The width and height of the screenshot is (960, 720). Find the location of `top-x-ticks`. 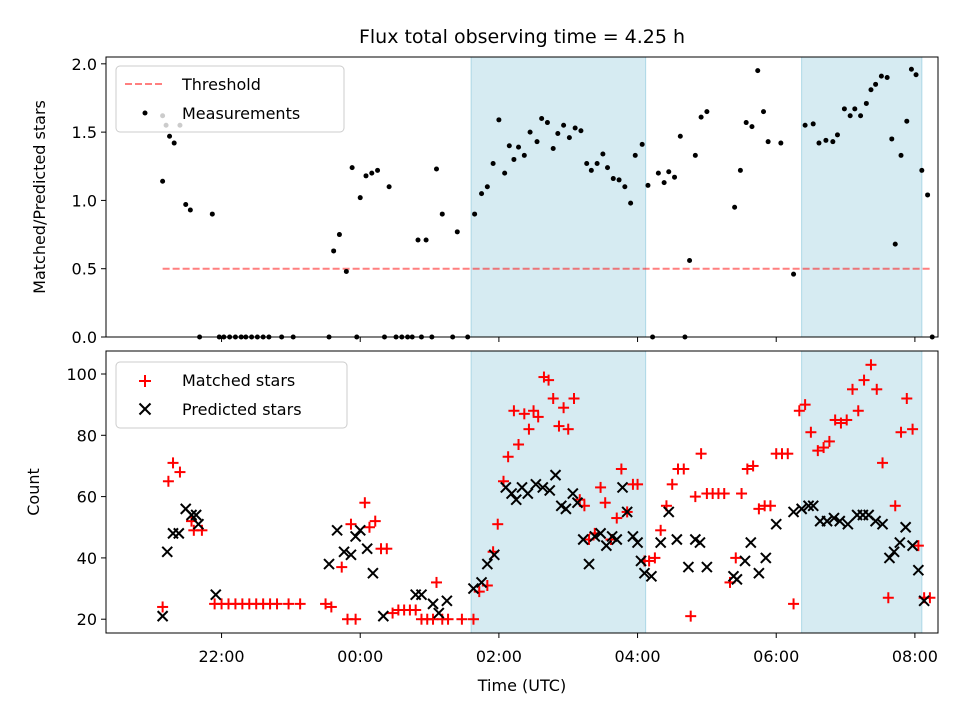

top-x-ticks is located at coordinates (568, 339).